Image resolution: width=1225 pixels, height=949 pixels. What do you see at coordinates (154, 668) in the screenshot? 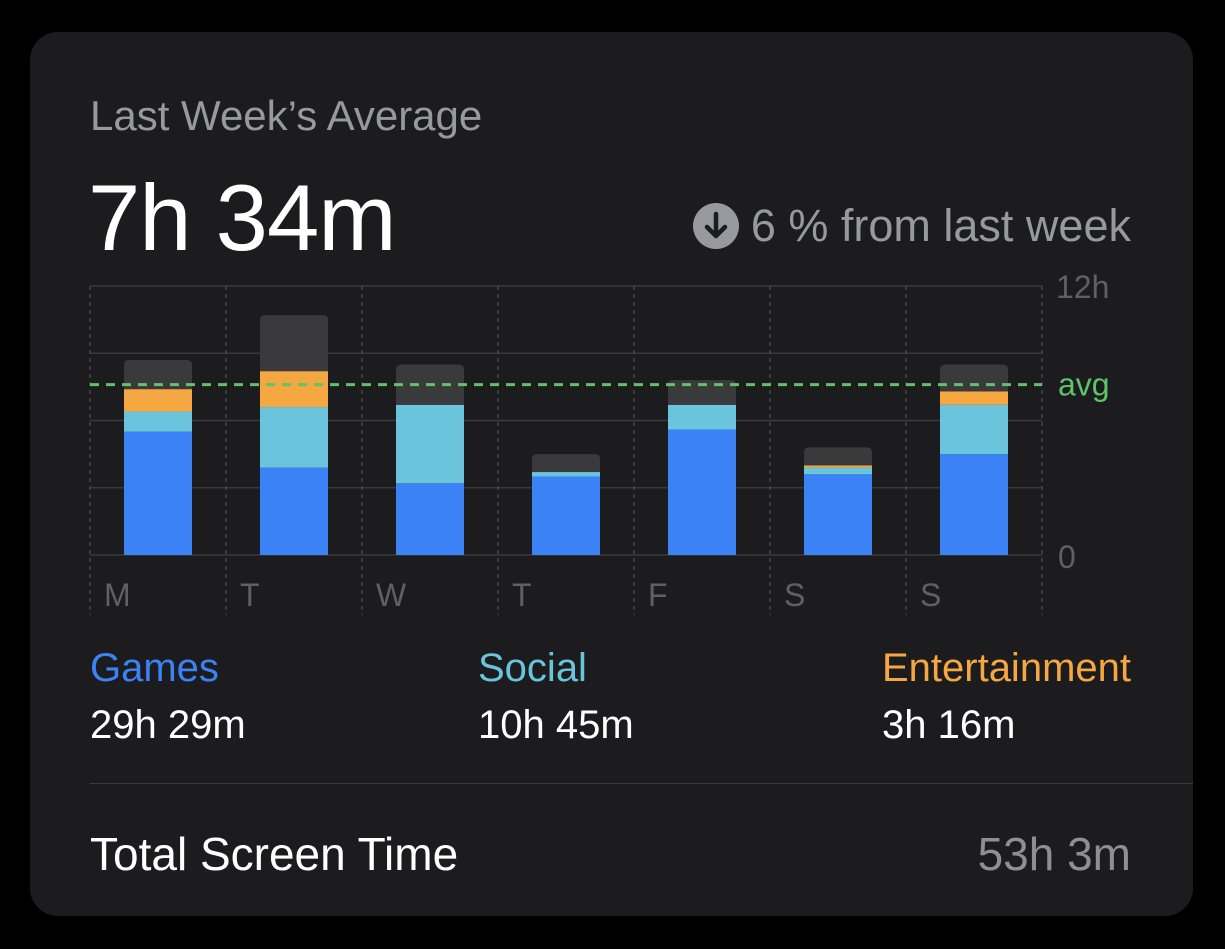
I see `category-games-name: Games` at bounding box center [154, 668].